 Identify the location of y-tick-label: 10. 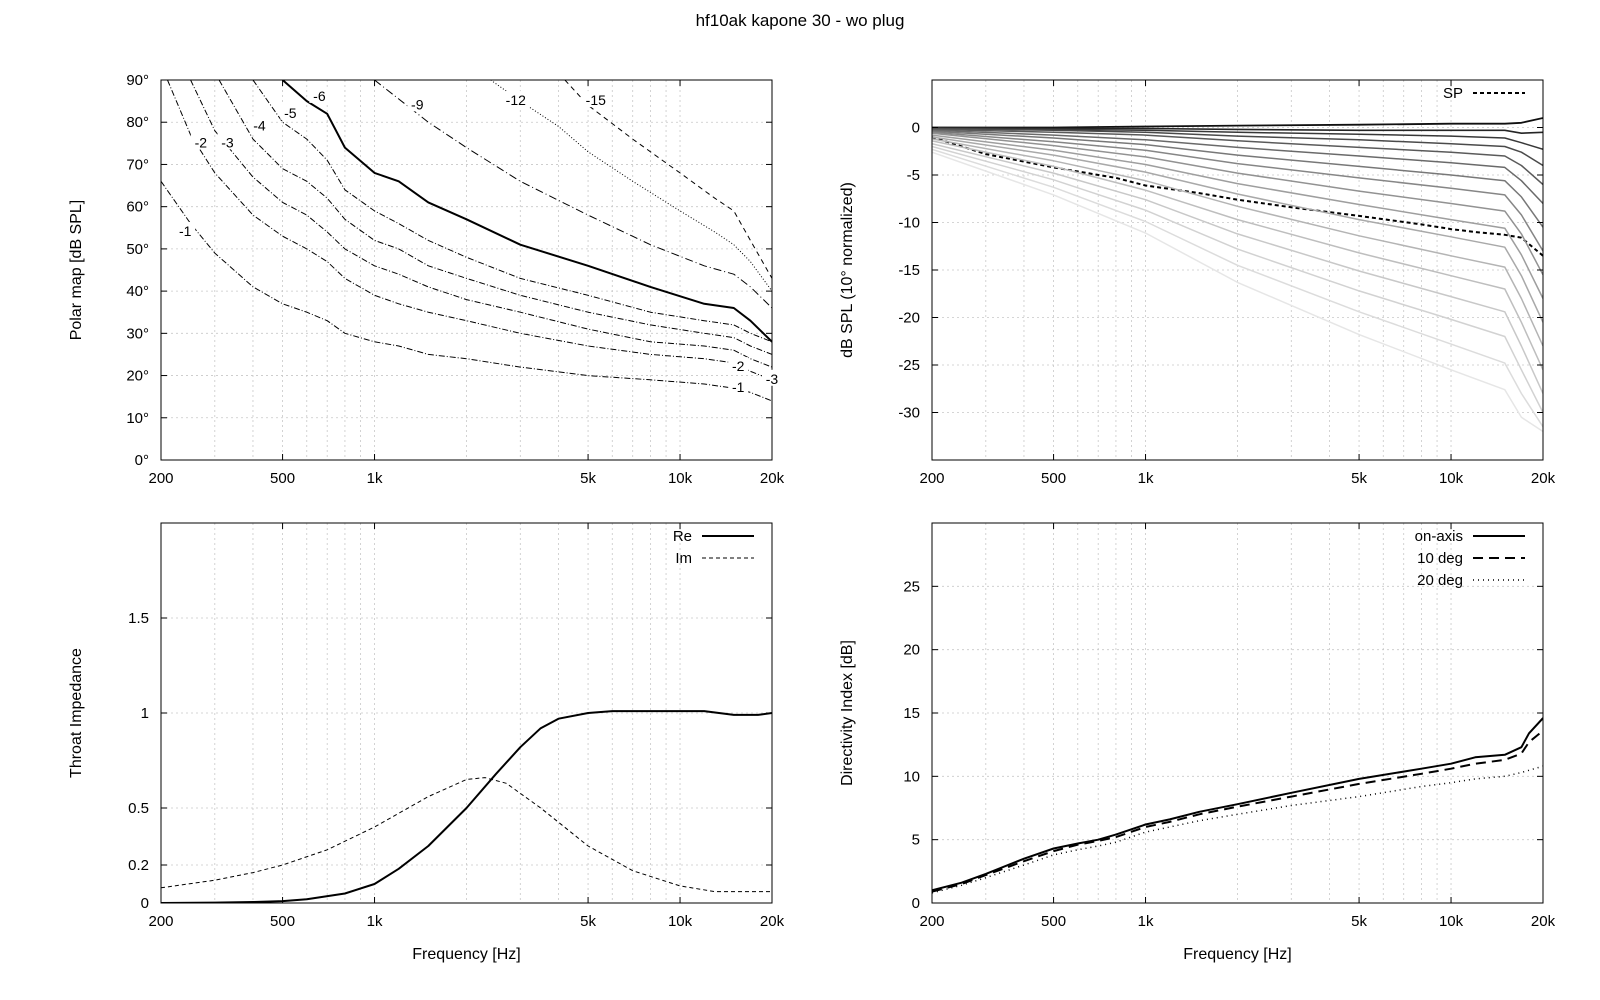
(911, 776).